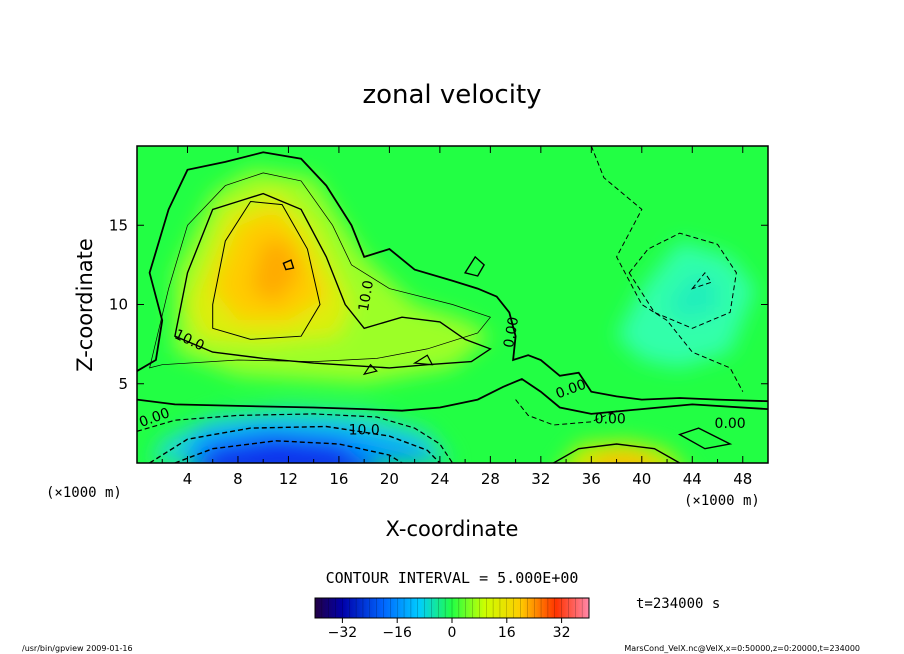 The image size is (904, 654). What do you see at coordinates (343, 633) in the screenshot?
I see `colorbar-tick-label: −32` at bounding box center [343, 633].